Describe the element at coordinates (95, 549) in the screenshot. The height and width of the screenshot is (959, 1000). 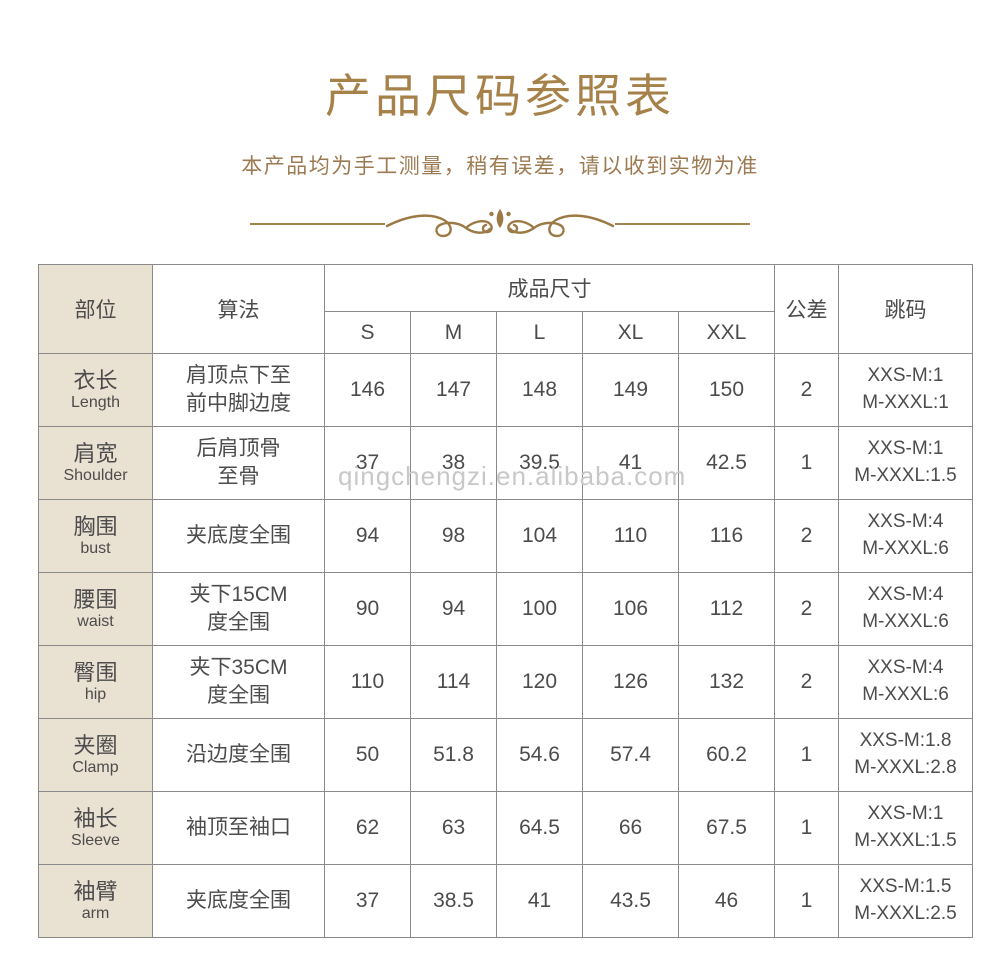
I see `part-name-en: bust` at that location.